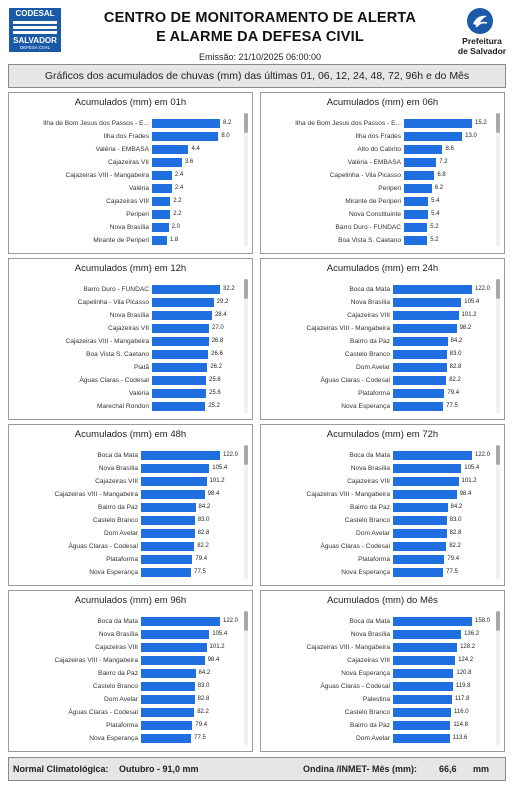 This screenshot has height=788, width=518. What do you see at coordinates (195, 149) in the screenshot?
I see `rain-value-label: 4.4` at bounding box center [195, 149].